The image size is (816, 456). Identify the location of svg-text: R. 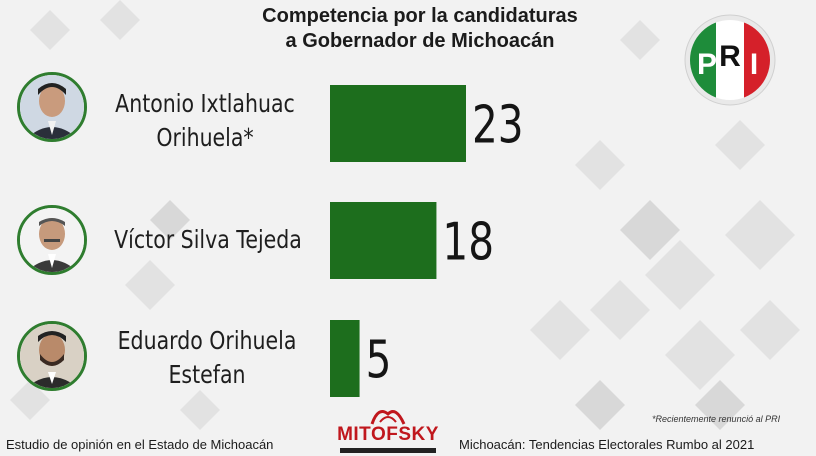
(730, 56).